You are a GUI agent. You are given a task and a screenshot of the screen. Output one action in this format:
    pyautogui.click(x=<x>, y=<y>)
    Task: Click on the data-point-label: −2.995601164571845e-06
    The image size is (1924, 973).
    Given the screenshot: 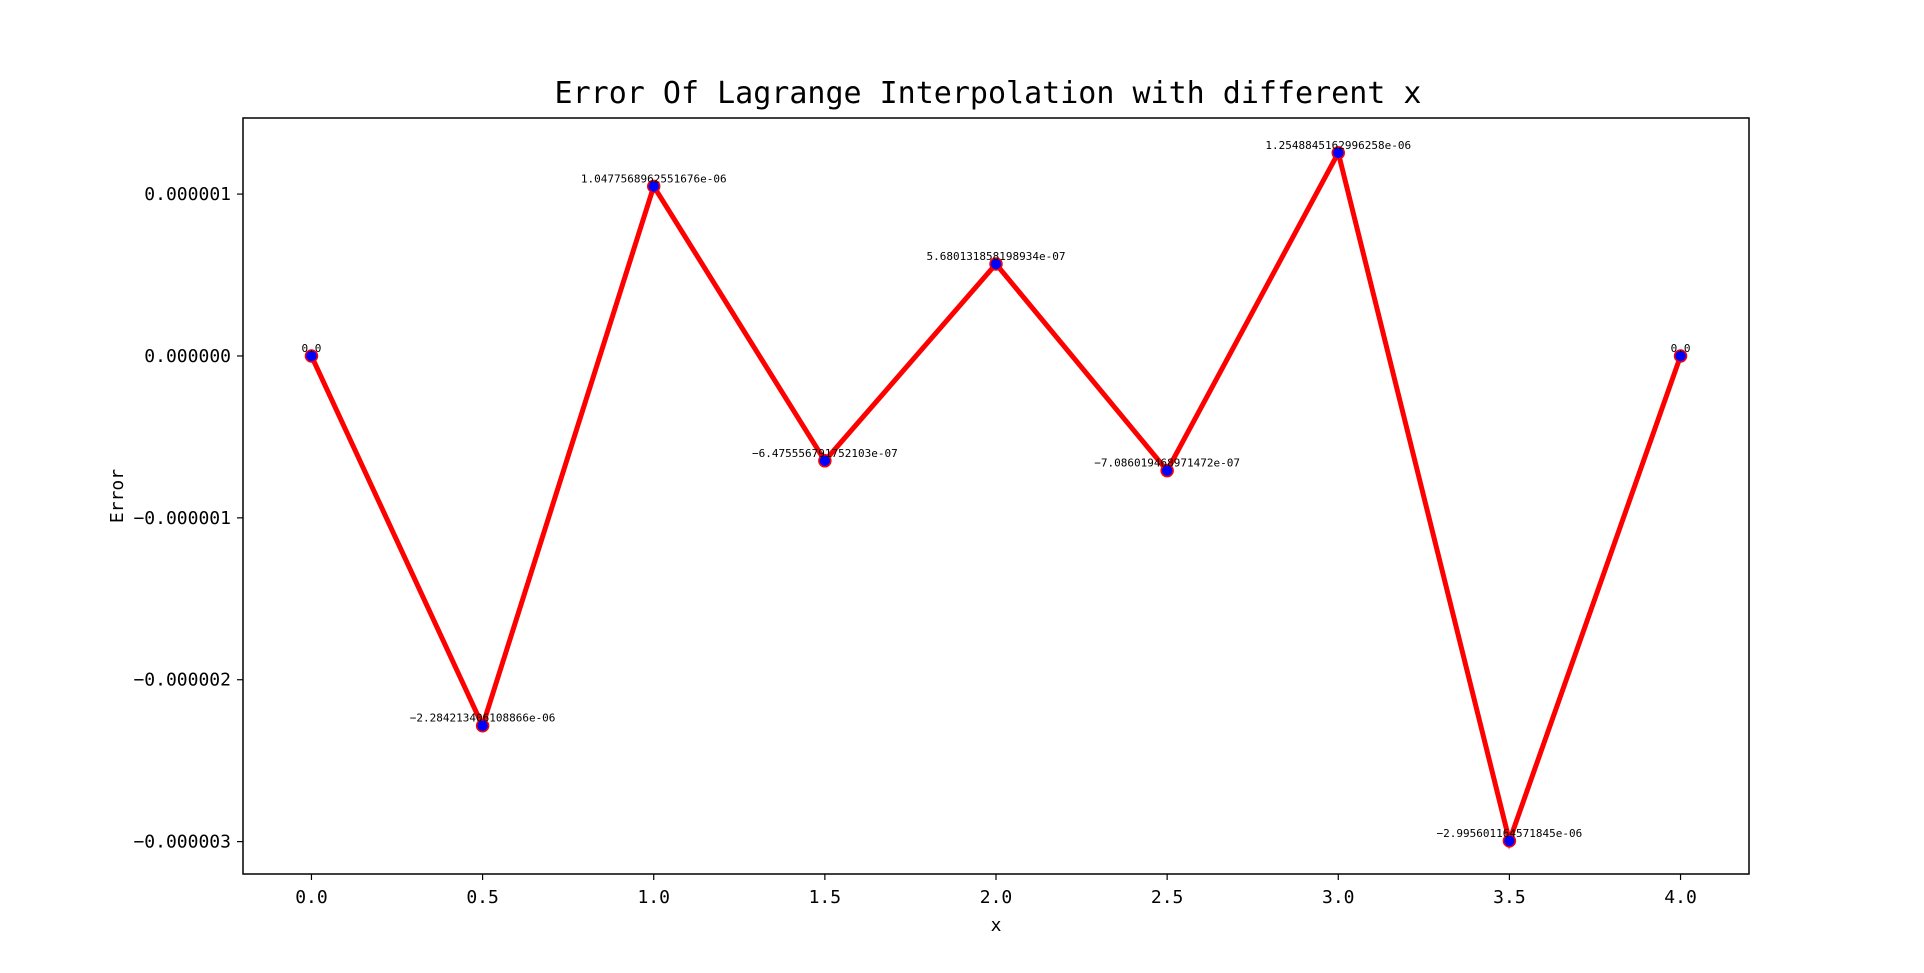 What is the action you would take?
    pyautogui.click(x=1510, y=833)
    